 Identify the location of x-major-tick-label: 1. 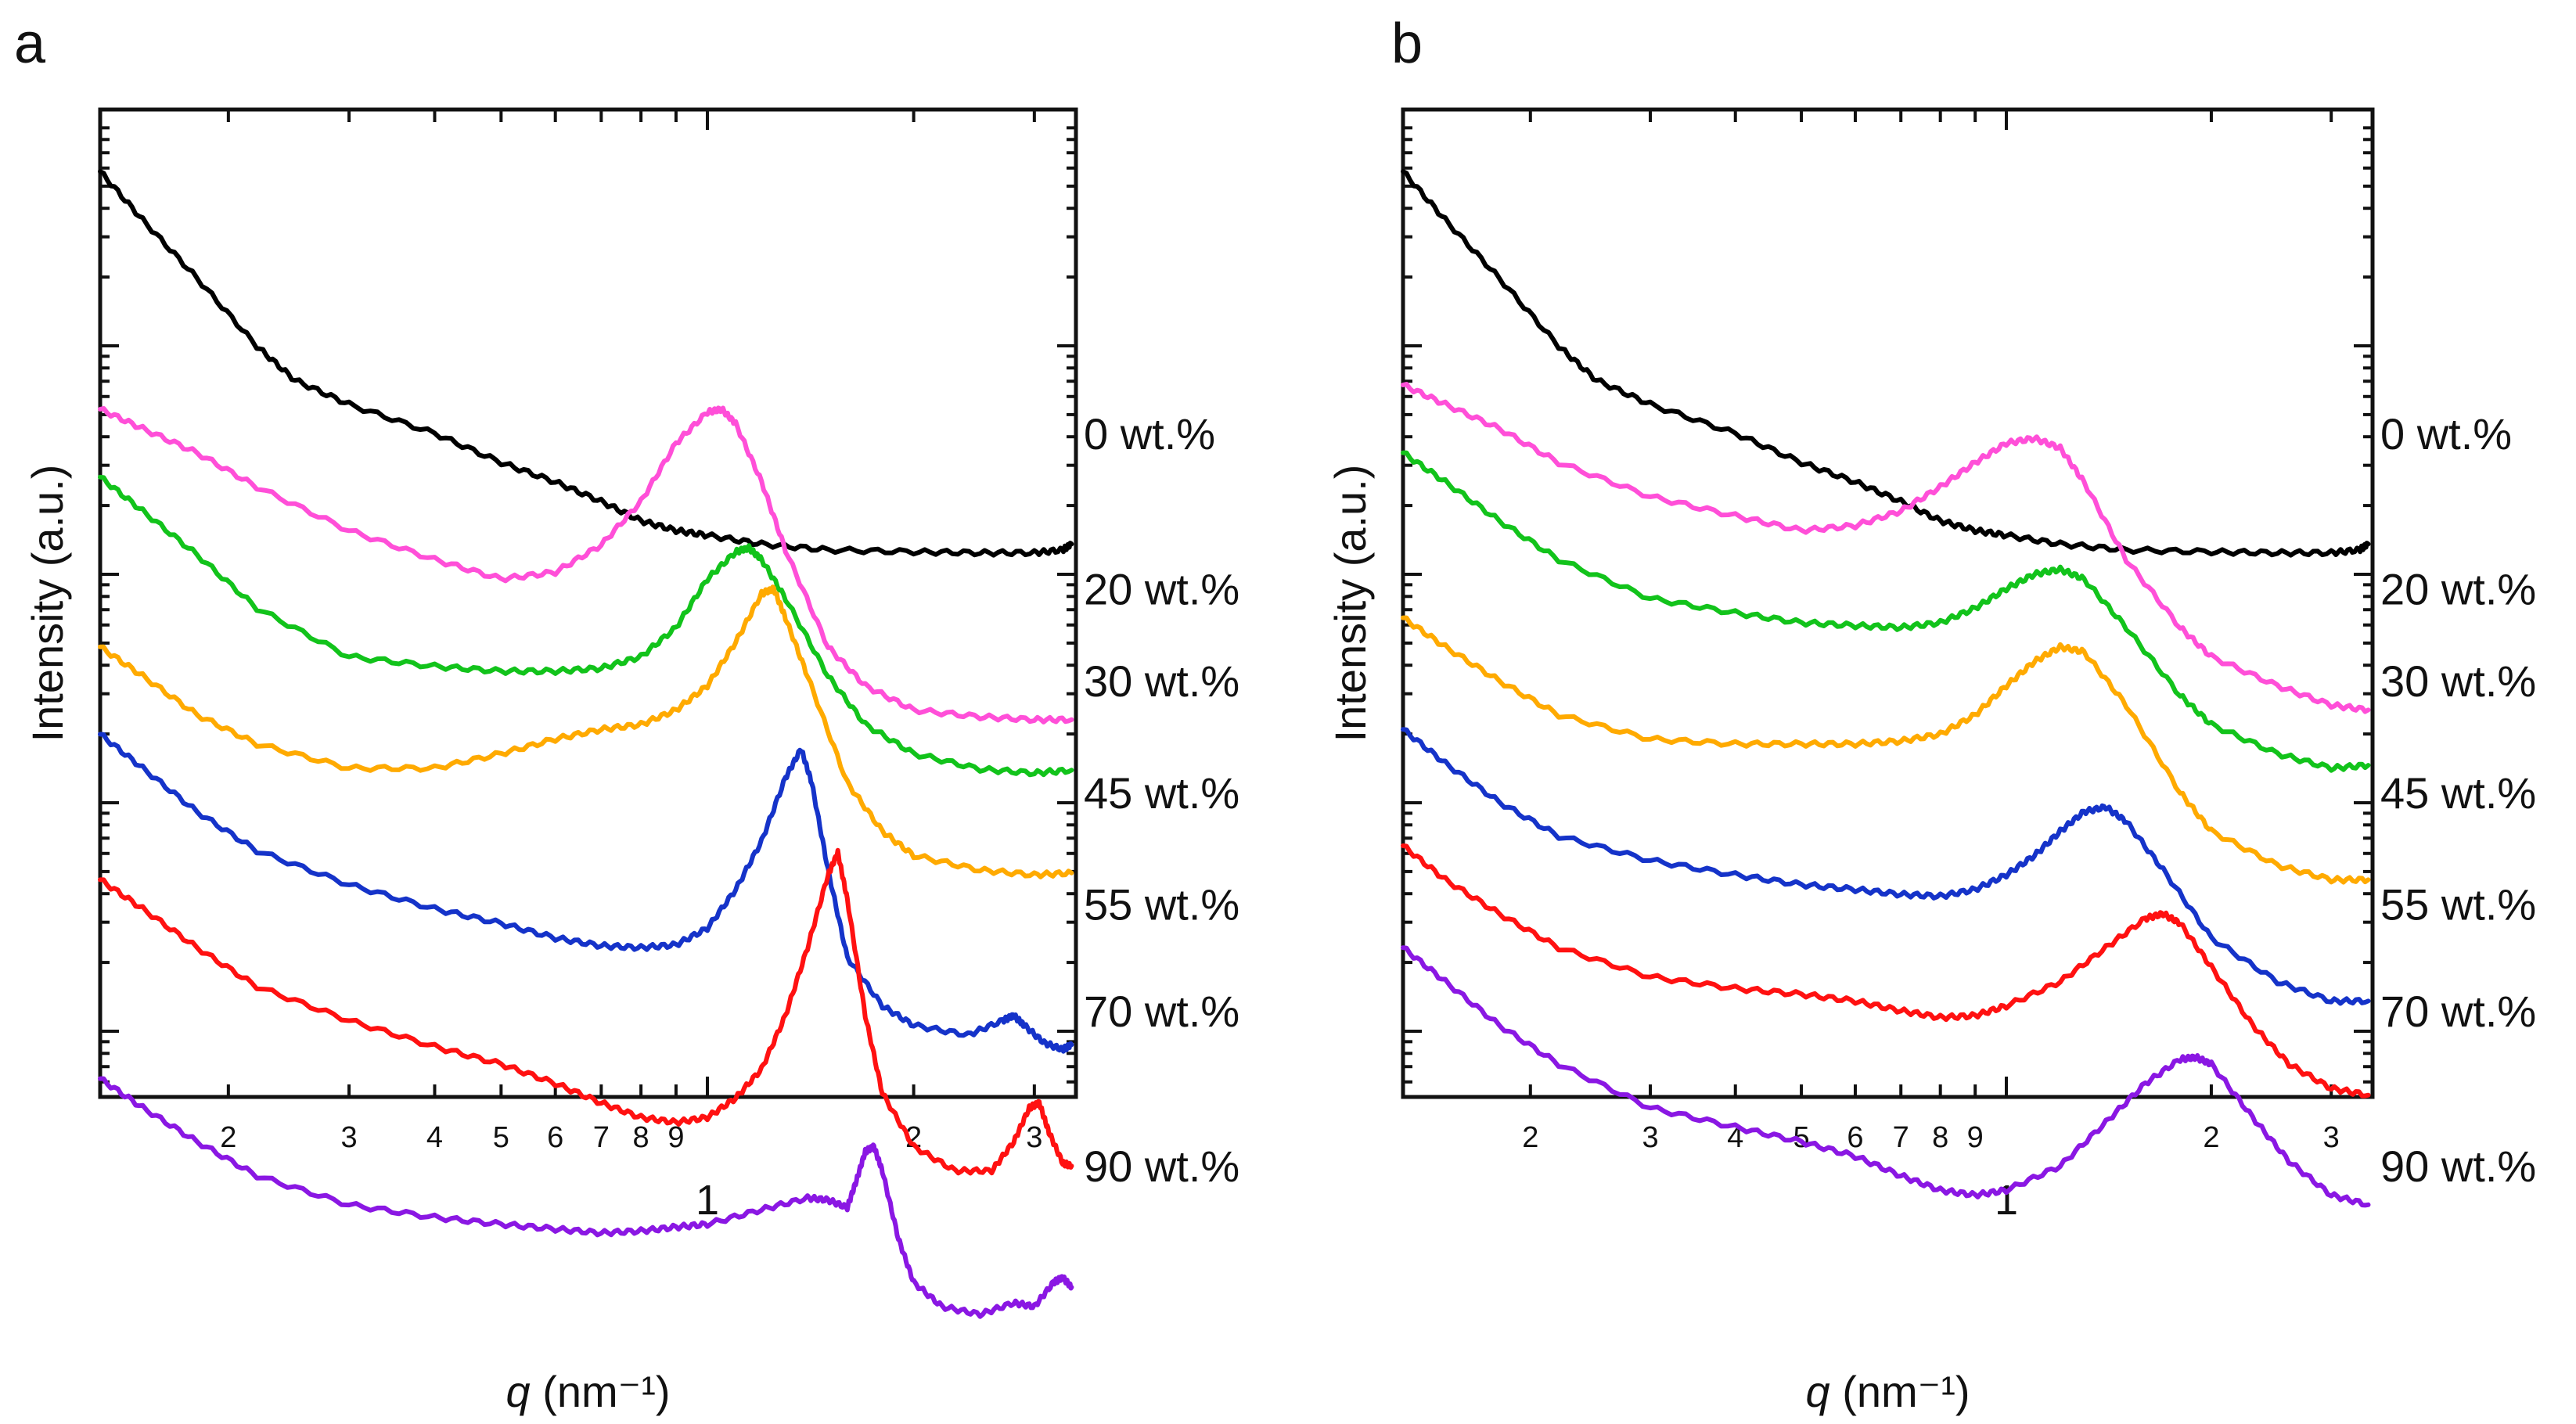
(707, 1200).